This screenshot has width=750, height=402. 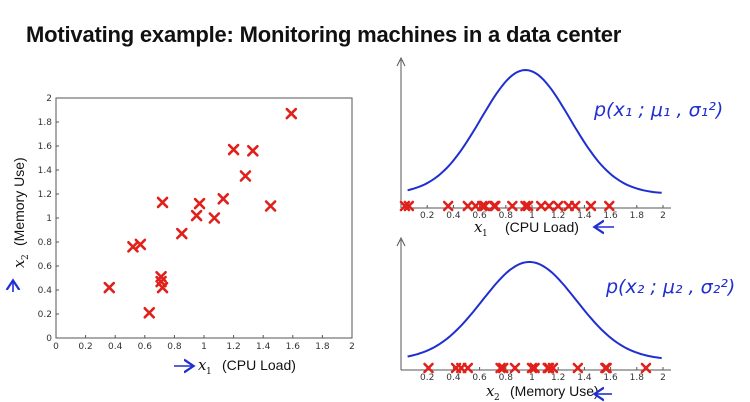 What do you see at coordinates (202, 365) in the screenshot?
I see `scatter-xlabel-var: x` at bounding box center [202, 365].